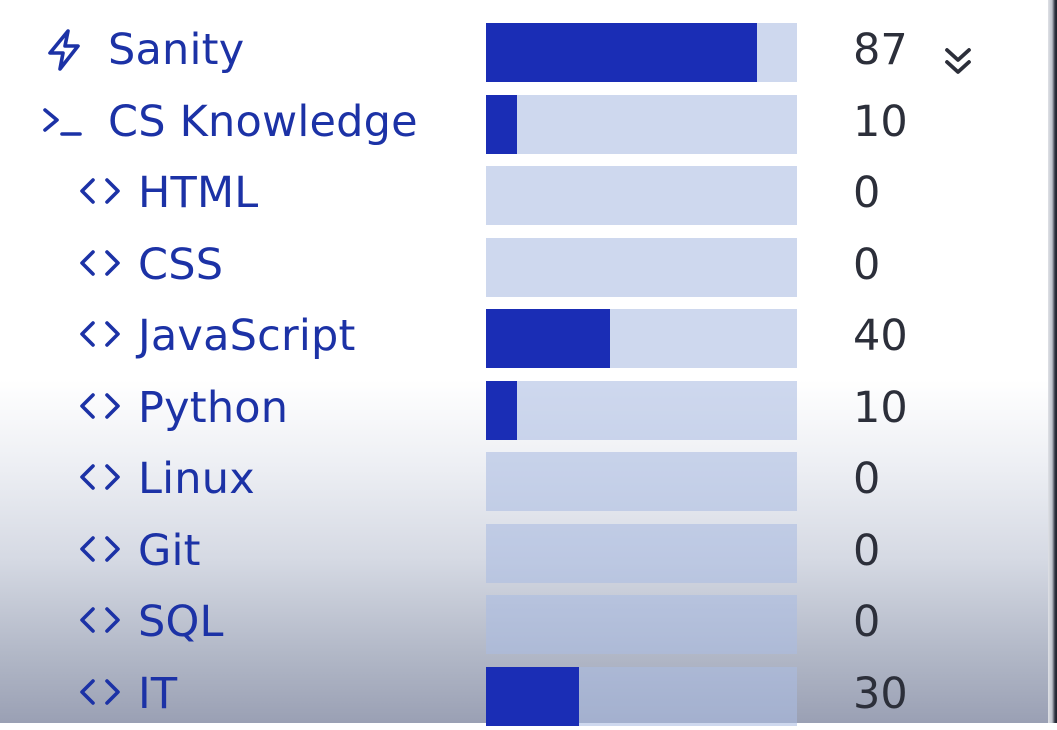 Image resolution: width=1057 pixels, height=730 pixels. Describe the element at coordinates (1052, 361) in the screenshot. I see `window-edge` at that location.